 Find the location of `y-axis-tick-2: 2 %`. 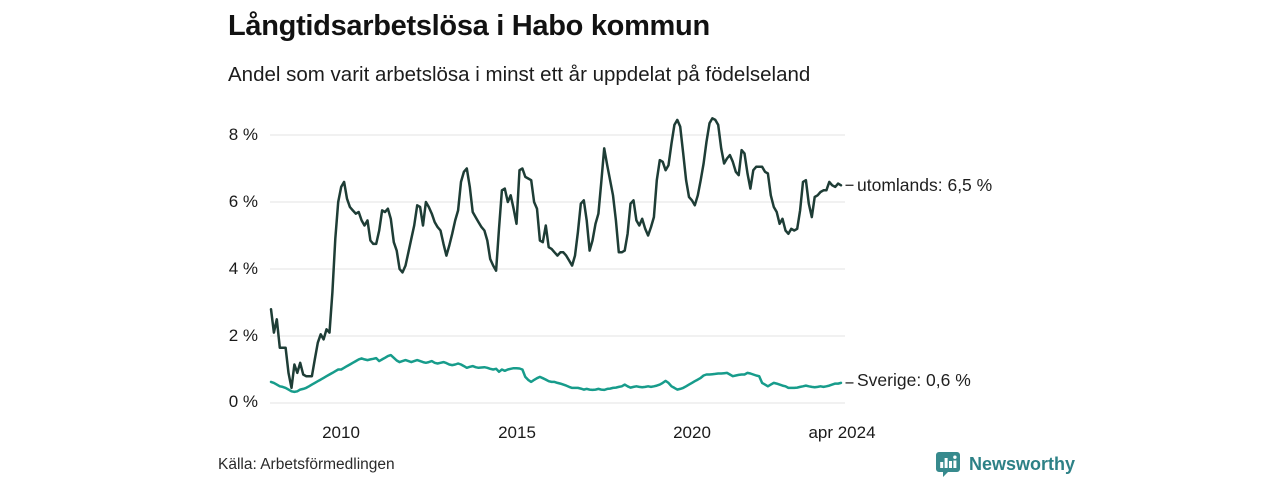

y-axis-tick-2: 2 % is located at coordinates (243, 335).